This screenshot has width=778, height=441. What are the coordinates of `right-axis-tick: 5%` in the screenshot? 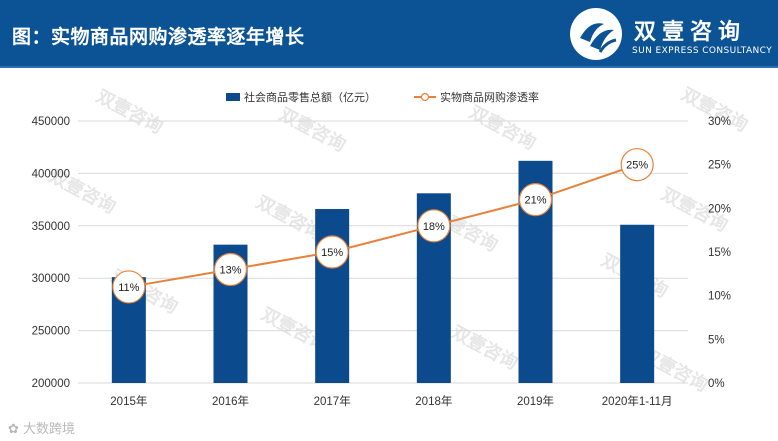 It's located at (716, 340).